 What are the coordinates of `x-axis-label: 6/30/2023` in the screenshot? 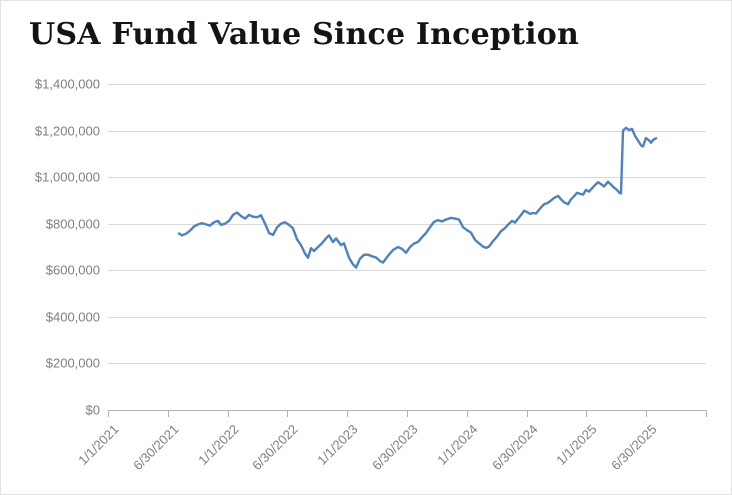 It's located at (395, 448).